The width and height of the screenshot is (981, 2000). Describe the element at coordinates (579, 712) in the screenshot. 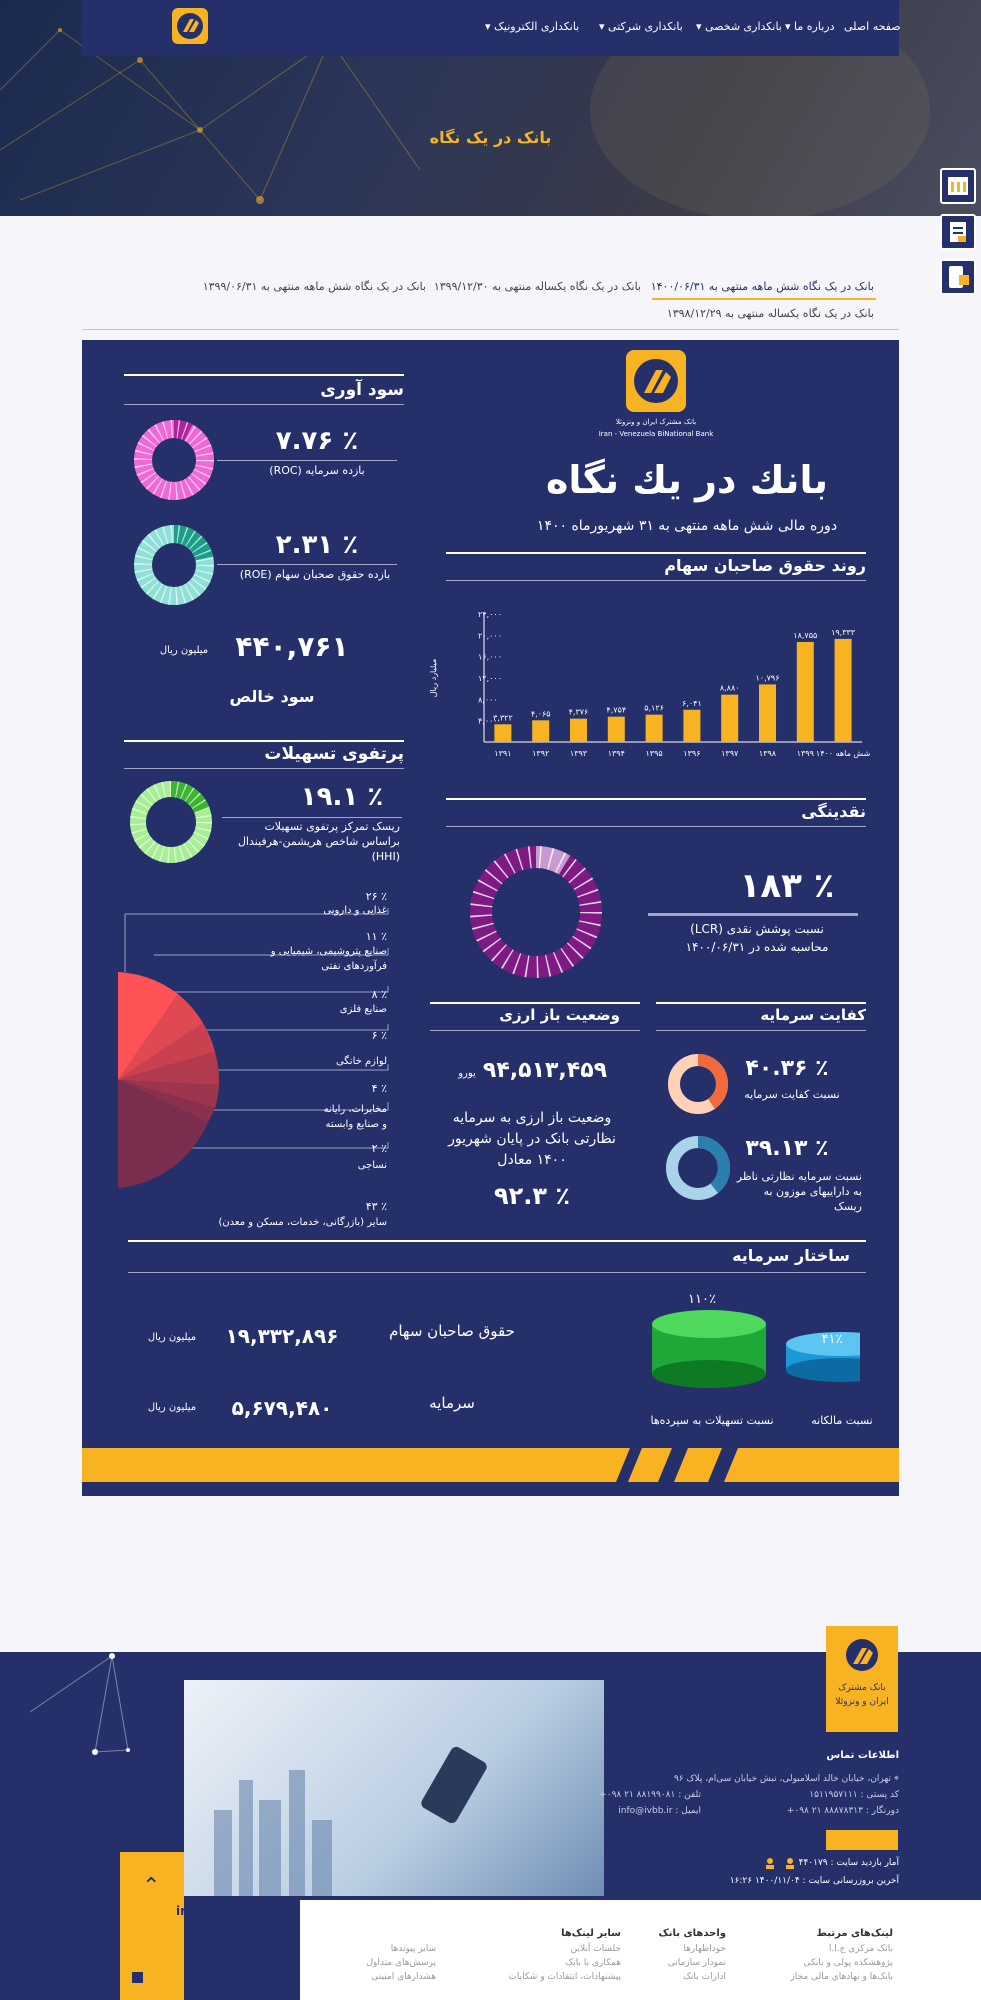

I see `bar-value-label: ۴,۳۷۶` at that location.